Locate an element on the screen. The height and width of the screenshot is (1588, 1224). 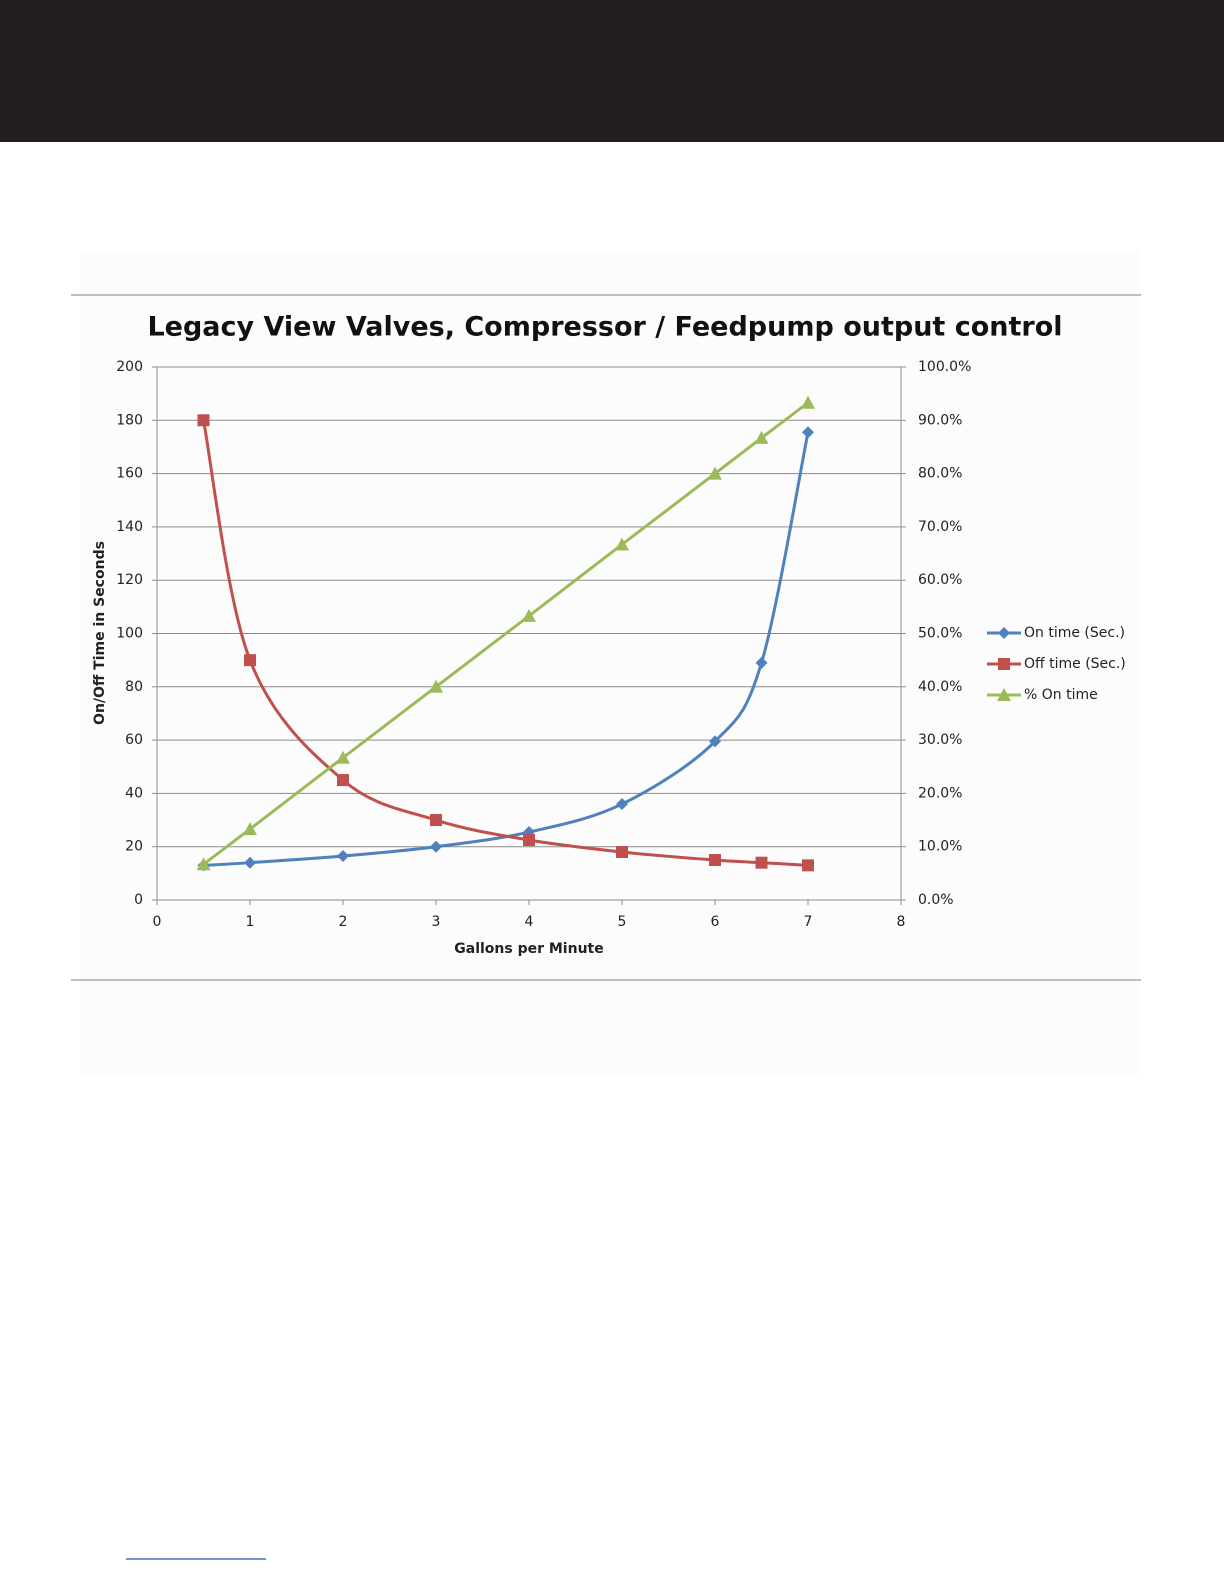
legend-label: On time (Sec.) is located at coordinates (1074, 633).